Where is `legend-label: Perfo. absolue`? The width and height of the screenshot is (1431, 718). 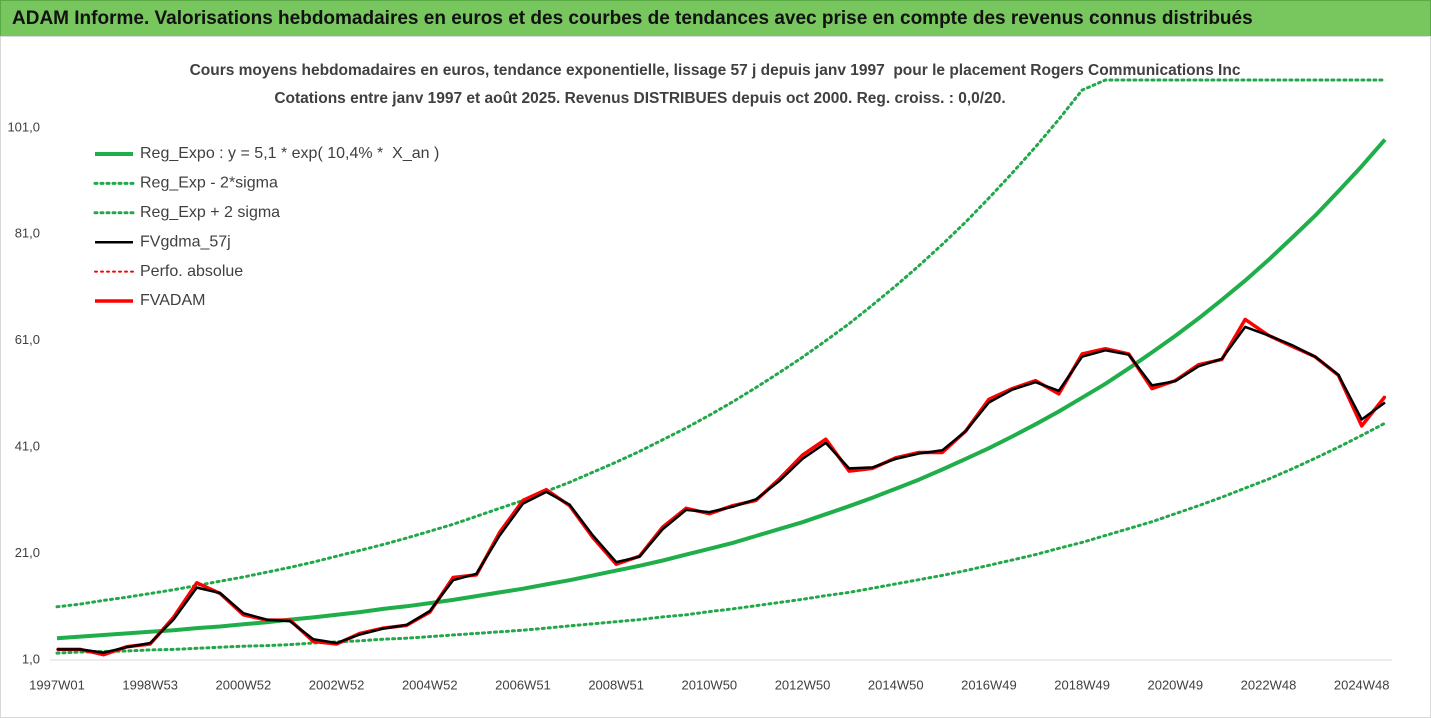 legend-label: Perfo. absolue is located at coordinates (191, 271).